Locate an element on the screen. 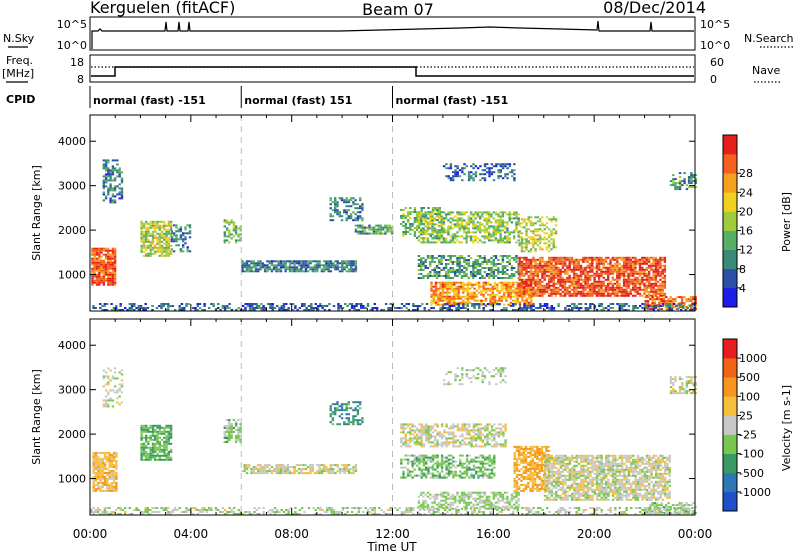 The height and width of the screenshot is (554, 800). y-tick-label: 2000 is located at coordinates (72, 230).